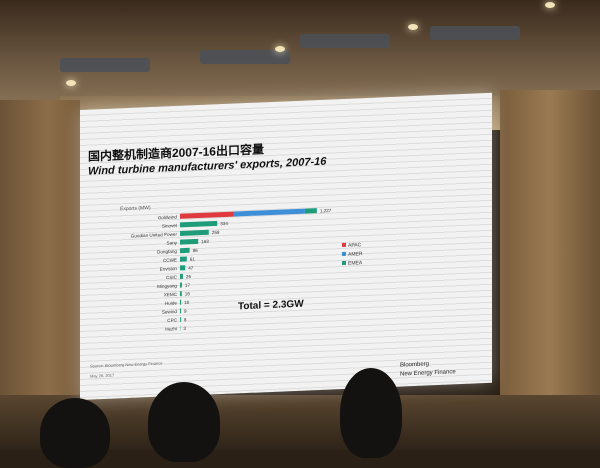 This screenshot has width=600, height=468. What do you see at coordinates (193, 259) in the screenshot?
I see `value-label: 61` at bounding box center [193, 259].